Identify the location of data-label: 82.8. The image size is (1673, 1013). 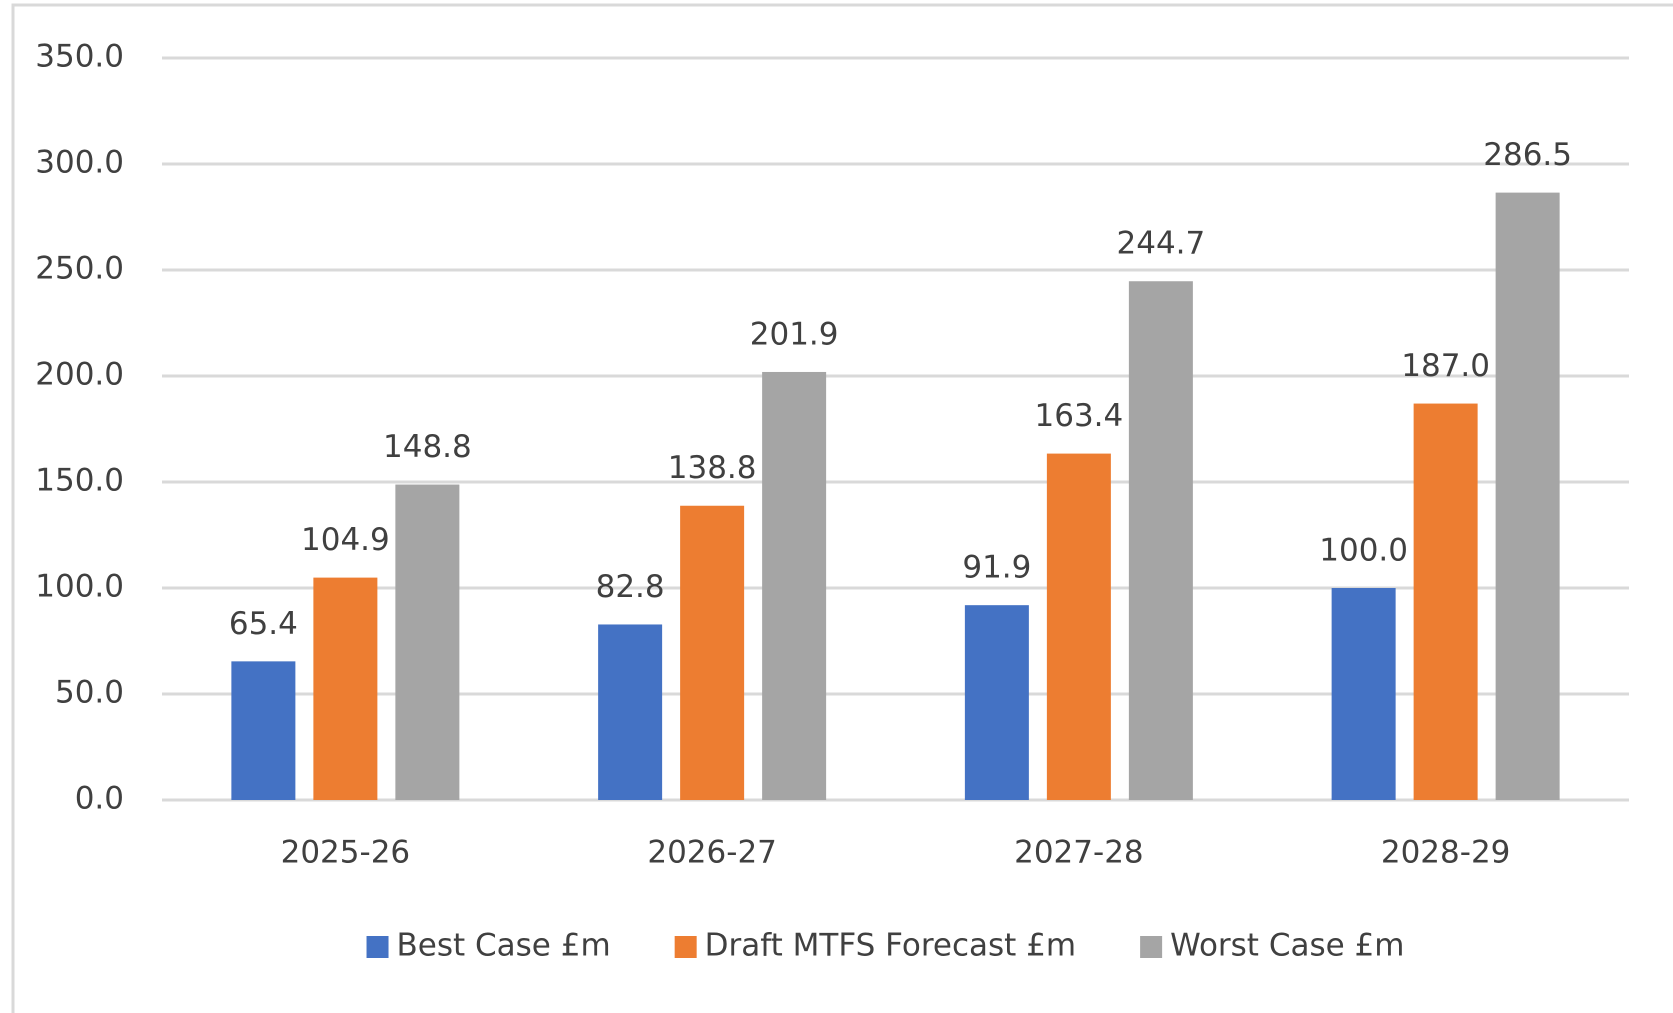
(630, 587).